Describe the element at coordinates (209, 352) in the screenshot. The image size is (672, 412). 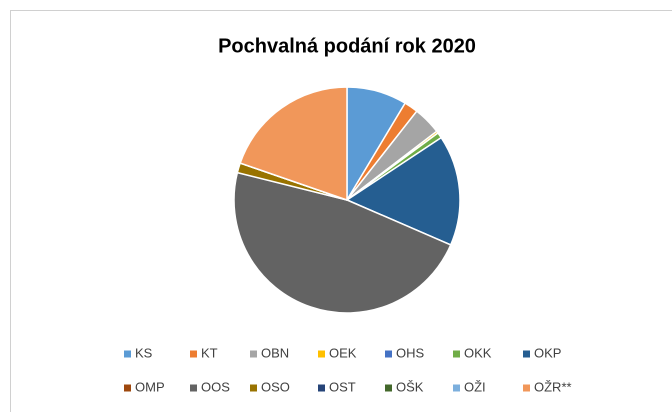
I see `legend-label: KT` at that location.